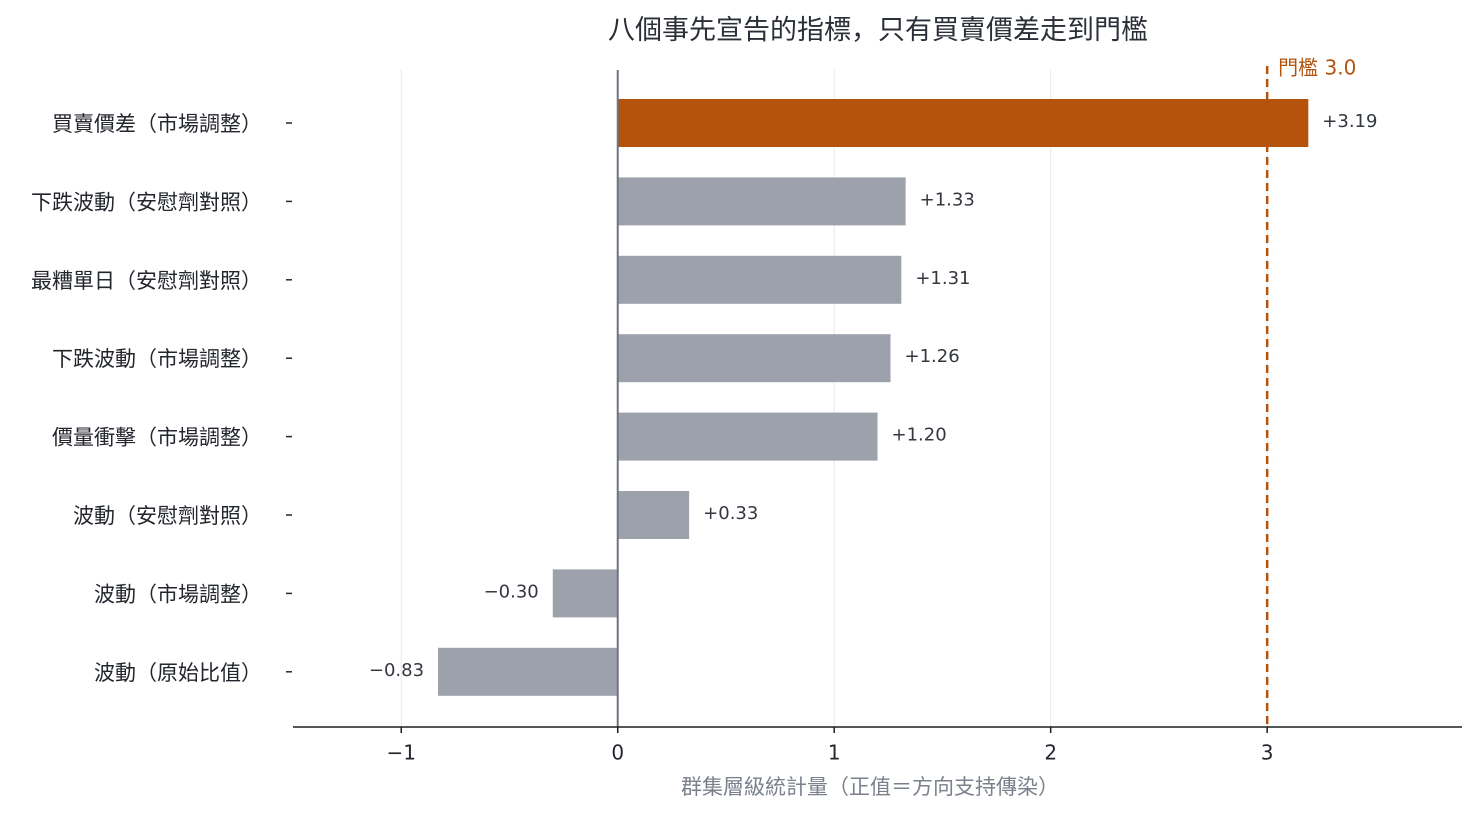 The height and width of the screenshot is (816, 1478). Describe the element at coordinates (400, 753) in the screenshot. I see `x-tick-label: −1` at that location.